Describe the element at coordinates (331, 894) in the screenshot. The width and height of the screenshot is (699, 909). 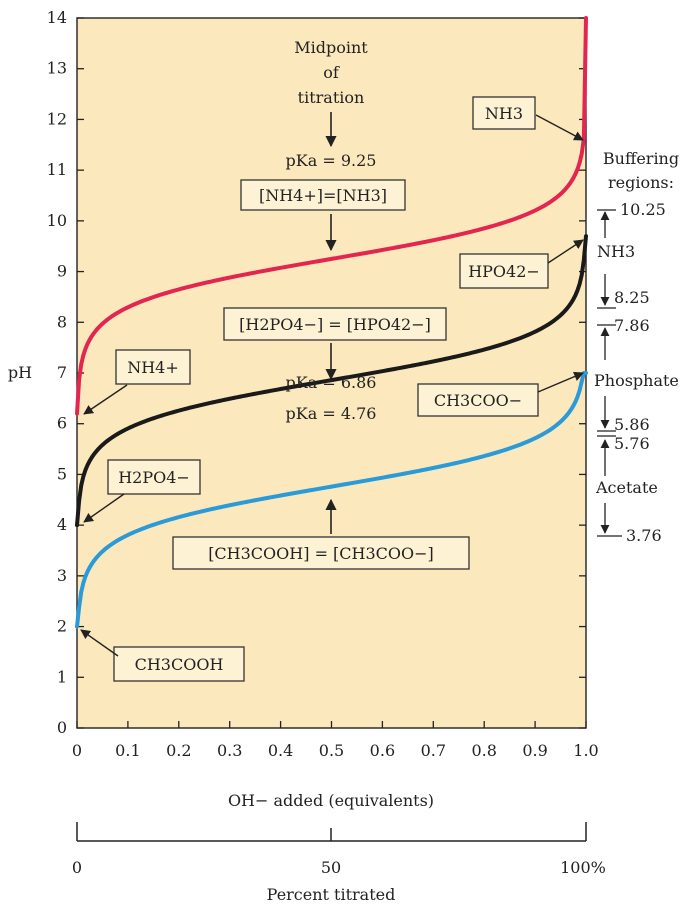
I see `percent-axis-label: Percent titrated` at that location.